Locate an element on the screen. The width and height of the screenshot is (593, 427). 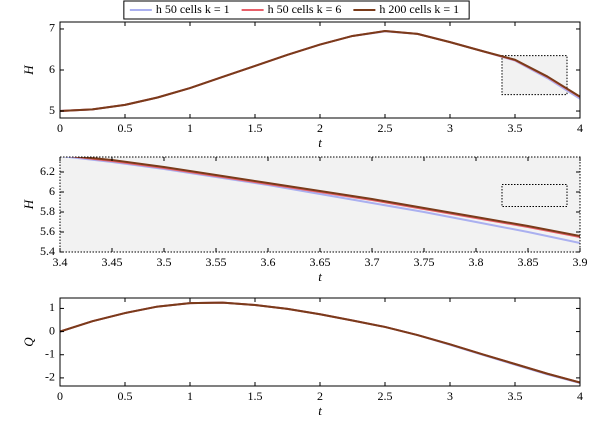
x-tick-label: 3.45 is located at coordinates (112, 262).